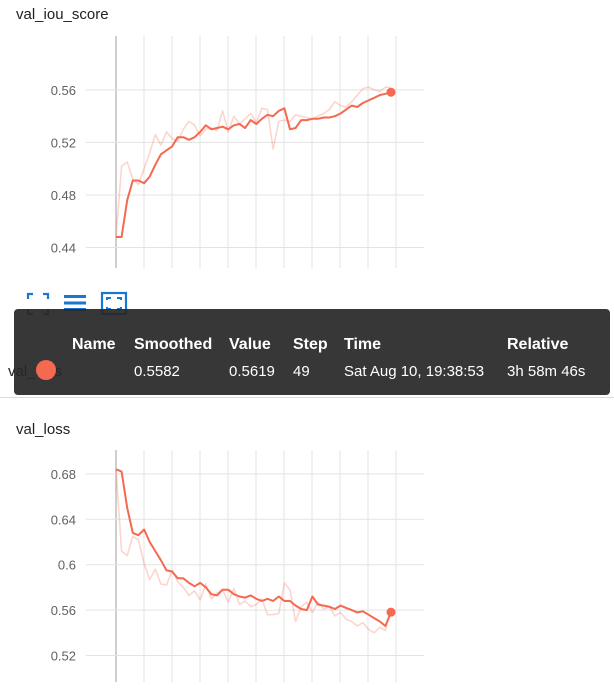  I want to click on tooltip-header-value: Value, so click(250, 344).